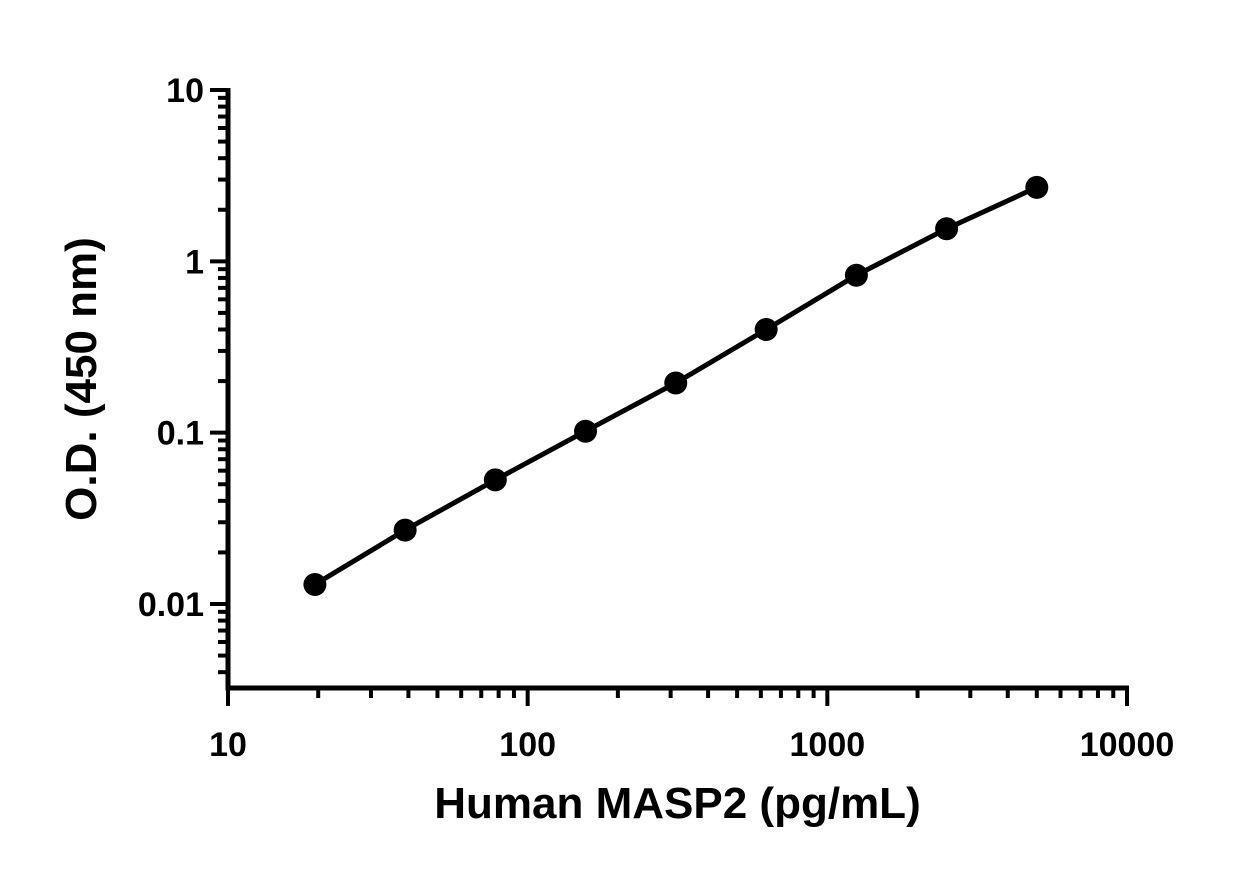 This screenshot has height=870, width=1251. I want to click on y-tick-label: 10, so click(185, 91).